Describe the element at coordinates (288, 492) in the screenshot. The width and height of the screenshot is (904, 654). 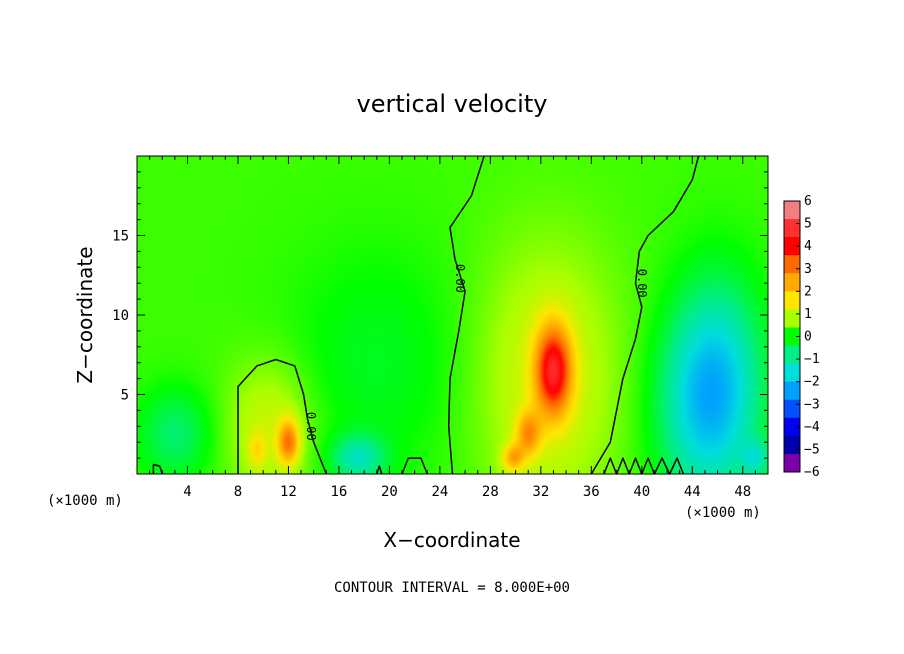
I see `x-tick-label: 12` at that location.